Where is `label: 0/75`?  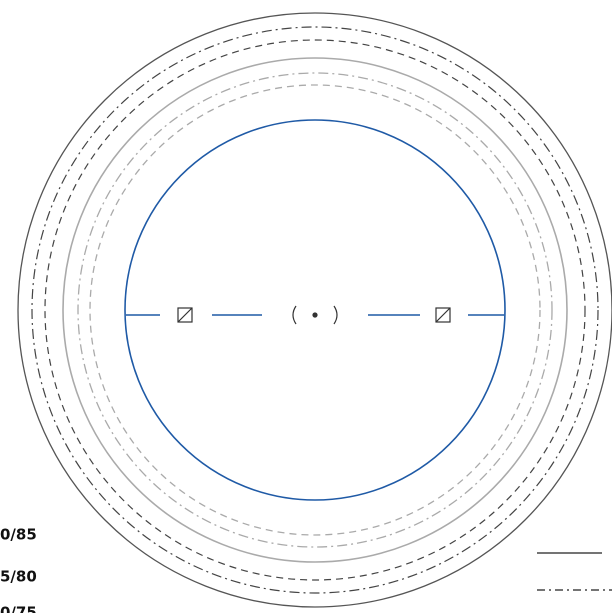 label: 0/75 is located at coordinates (18, 608).